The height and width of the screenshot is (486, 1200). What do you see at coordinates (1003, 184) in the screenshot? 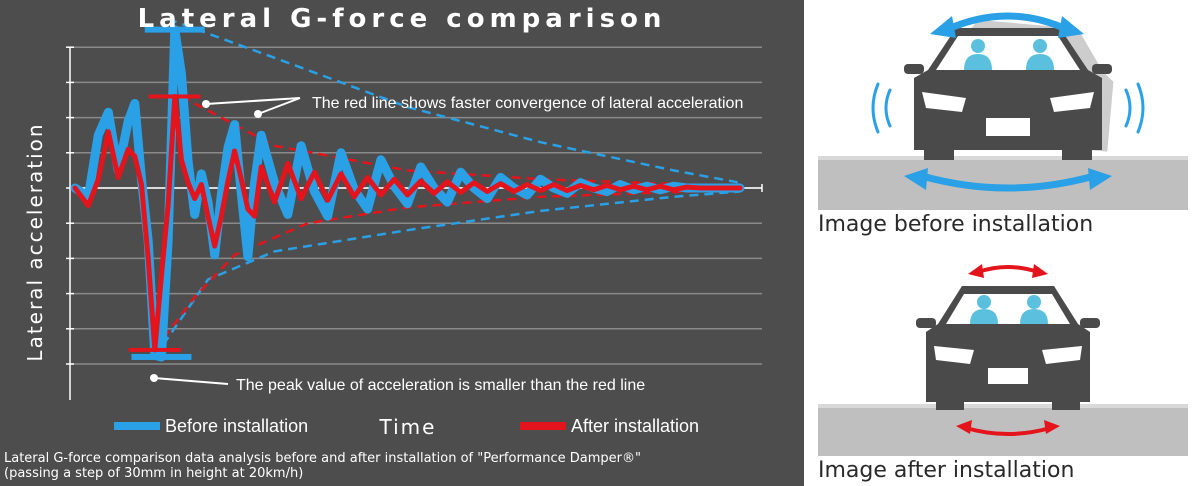
I see `road-before` at bounding box center [1003, 184].